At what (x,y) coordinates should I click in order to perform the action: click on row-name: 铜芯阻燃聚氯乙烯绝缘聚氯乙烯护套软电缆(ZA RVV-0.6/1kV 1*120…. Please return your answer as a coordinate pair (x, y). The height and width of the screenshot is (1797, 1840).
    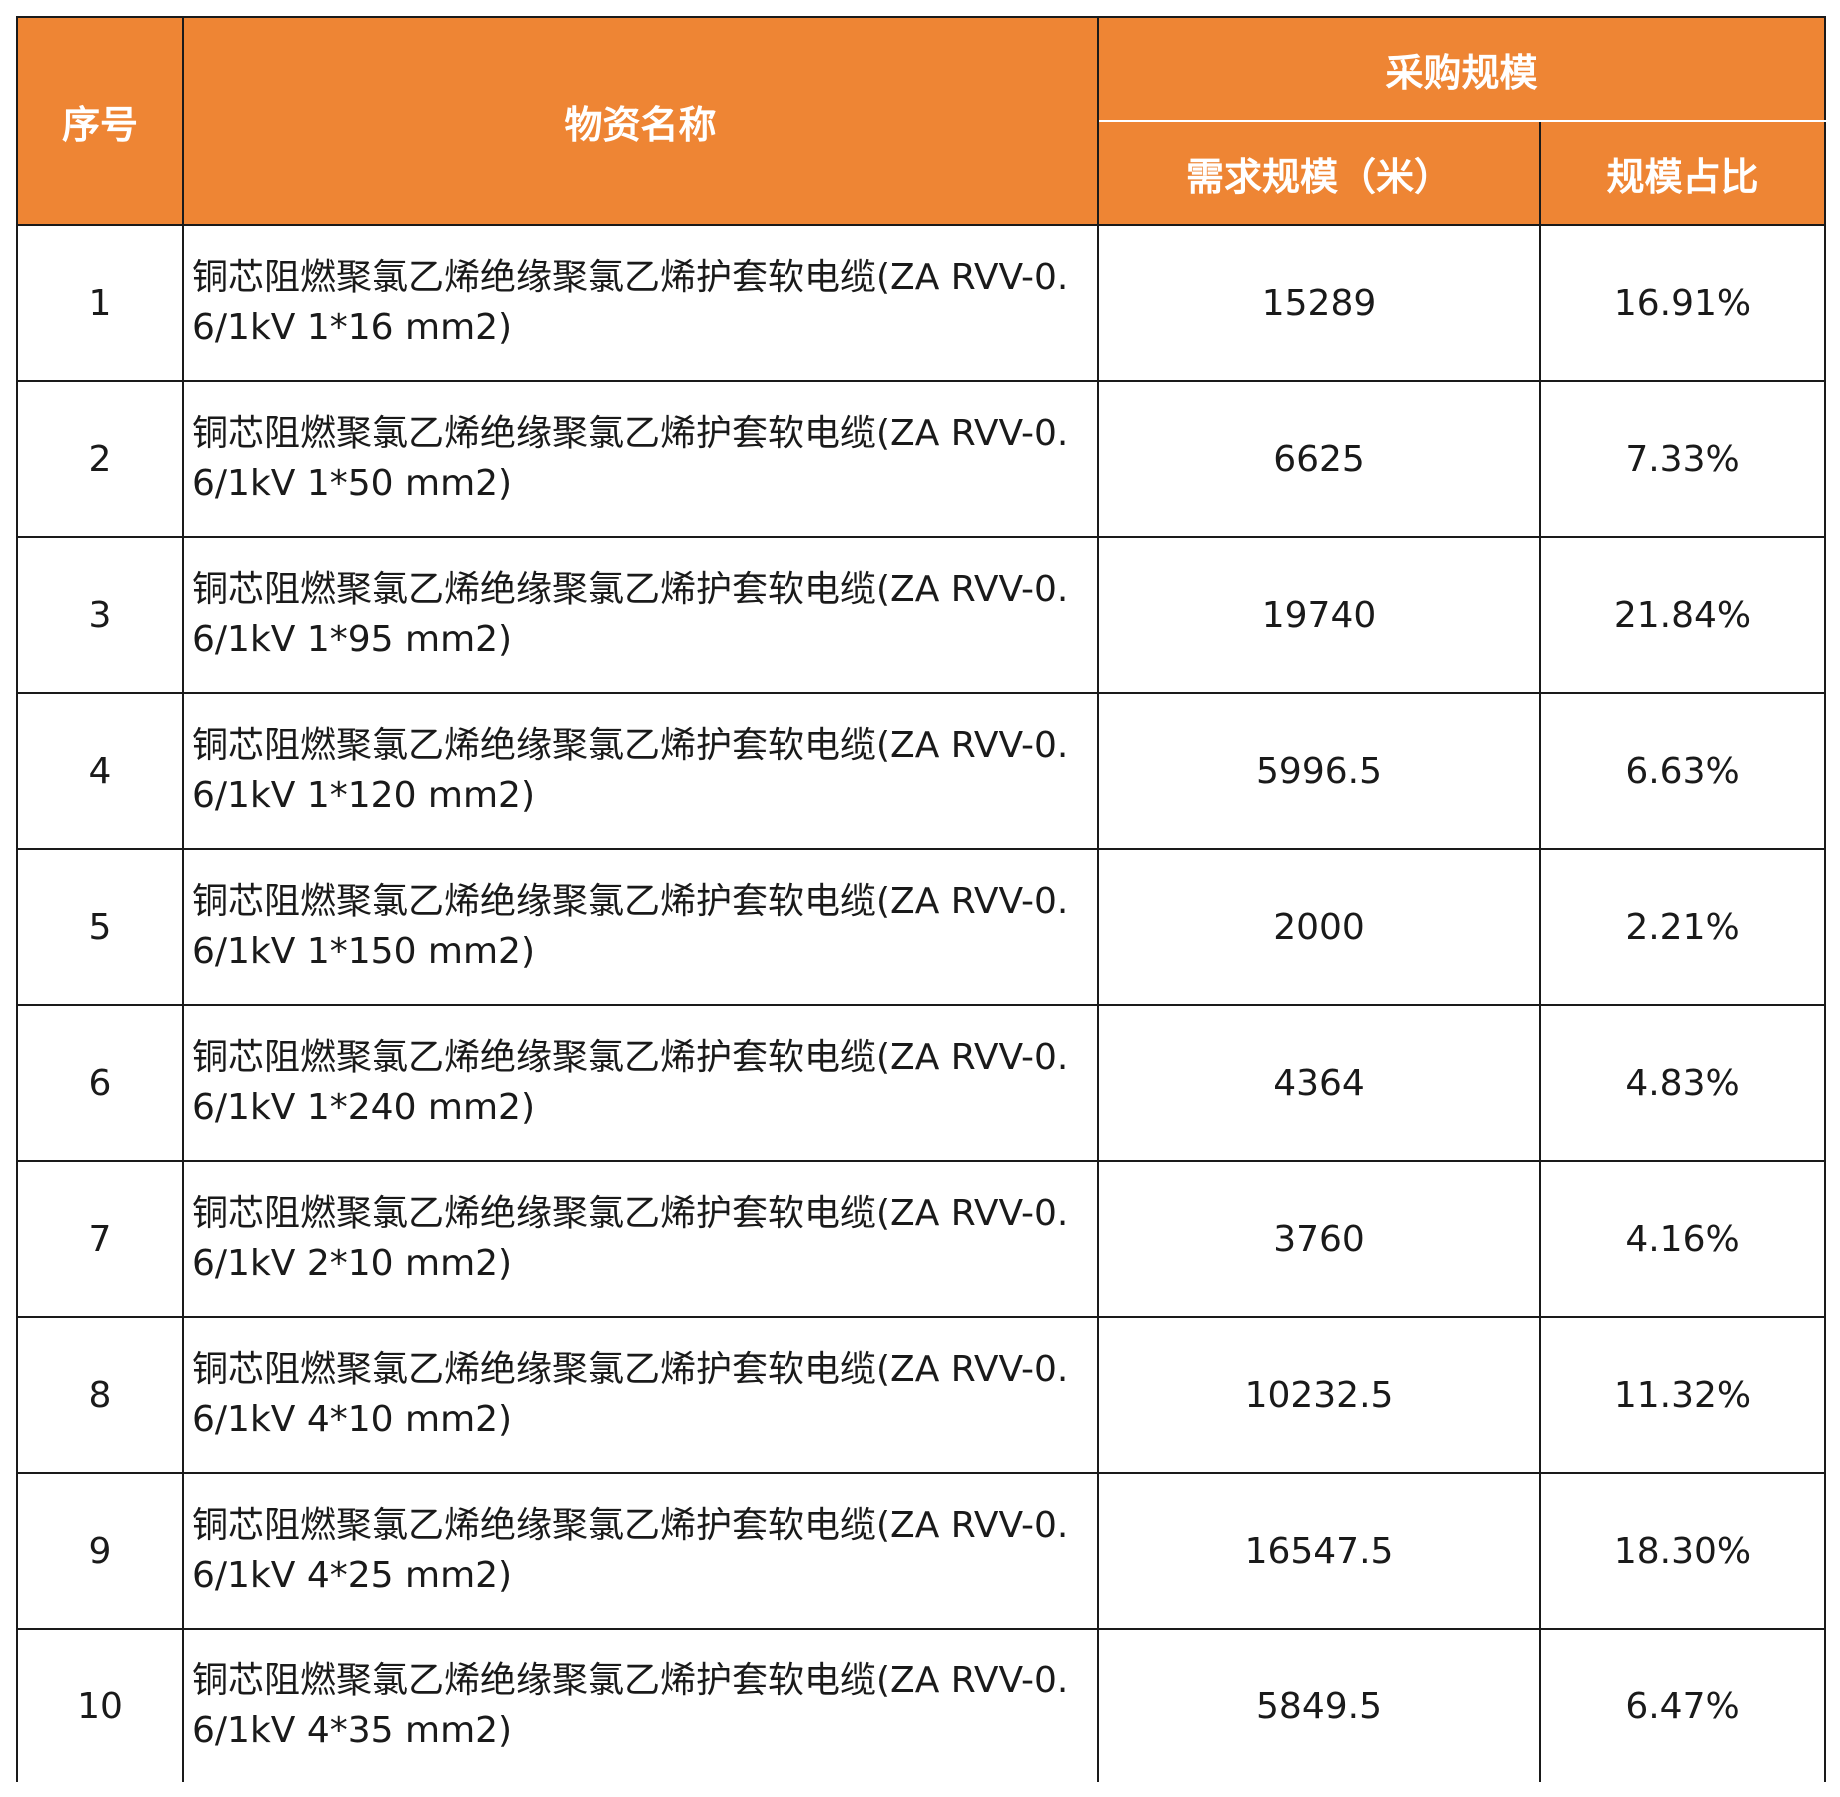
    Looking at the image, I should click on (640, 771).